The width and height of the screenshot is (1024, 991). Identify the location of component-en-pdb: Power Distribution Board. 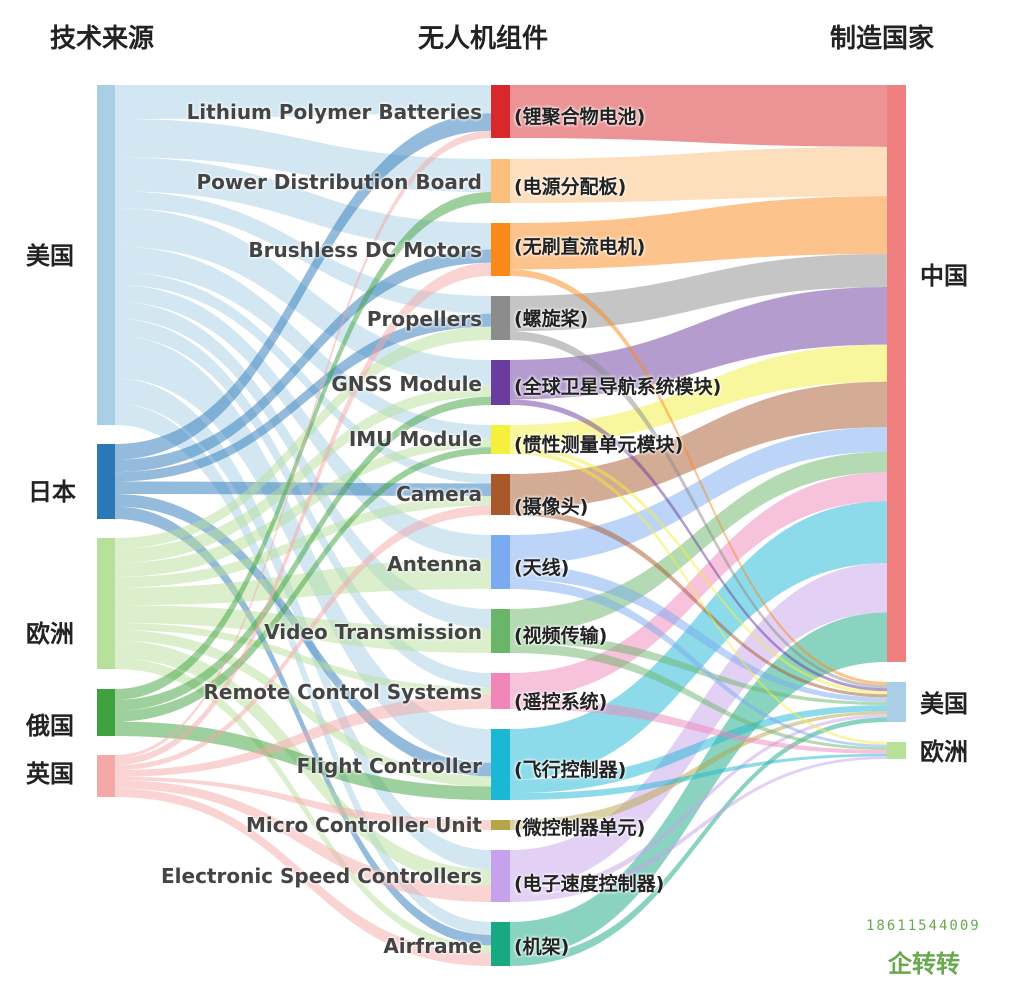
(339, 182).